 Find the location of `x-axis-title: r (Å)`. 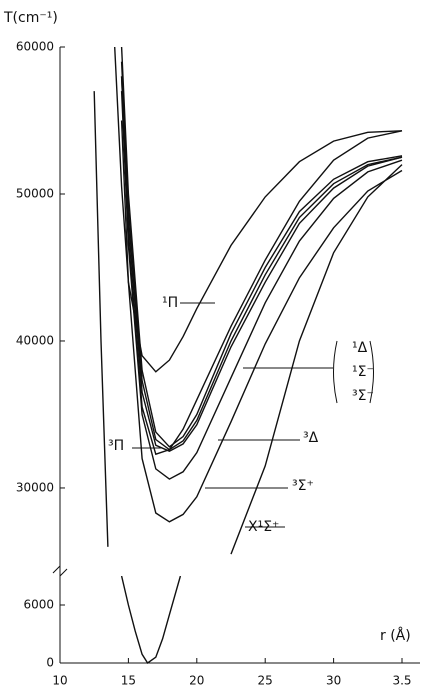

x-axis-title: r (Å) is located at coordinates (395, 635).